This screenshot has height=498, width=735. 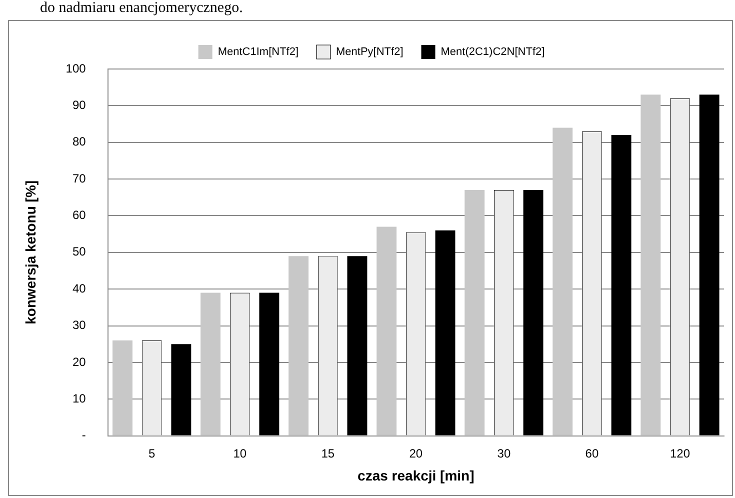 I want to click on y-tick-label: -, so click(x=84, y=435).